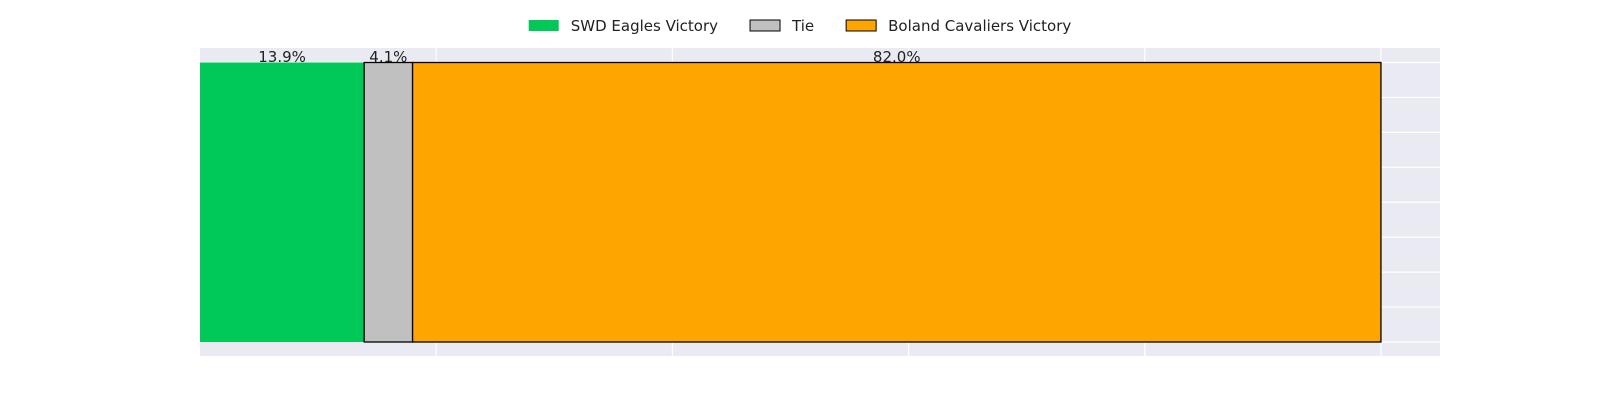 The height and width of the screenshot is (404, 1600). I want to click on data-label-2: 82.0%, so click(897, 57).